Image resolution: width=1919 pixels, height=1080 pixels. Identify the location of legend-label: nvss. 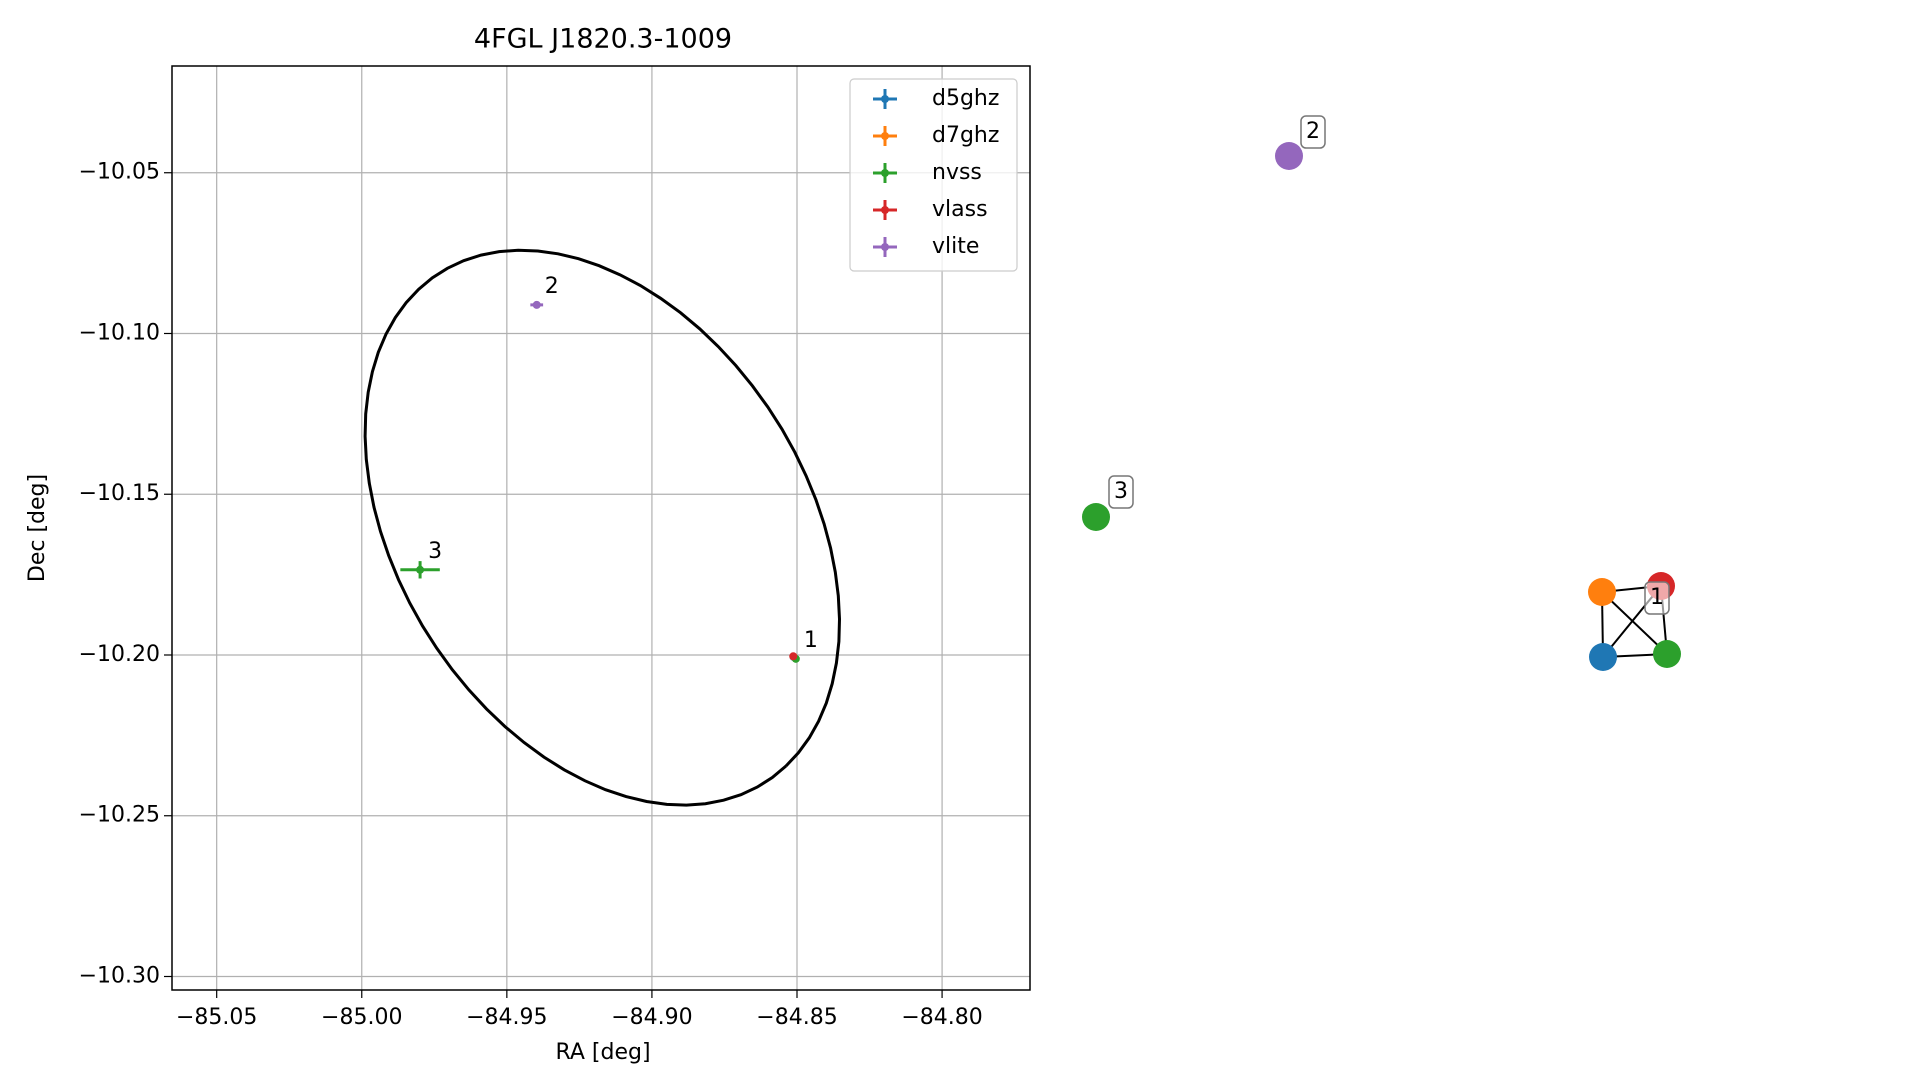
(957, 172).